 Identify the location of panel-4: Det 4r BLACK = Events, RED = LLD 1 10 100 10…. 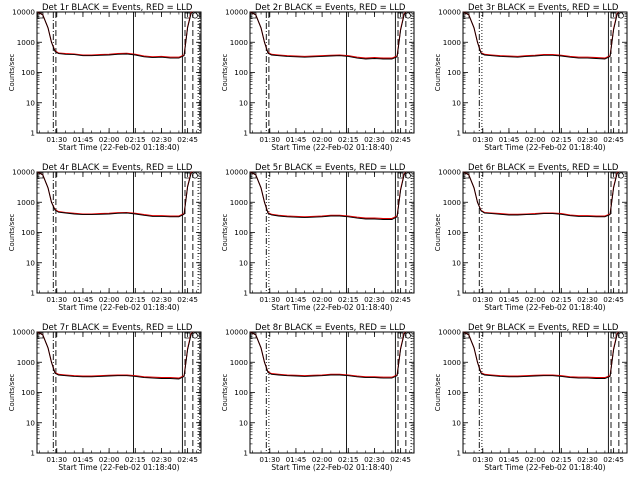
(105, 237).